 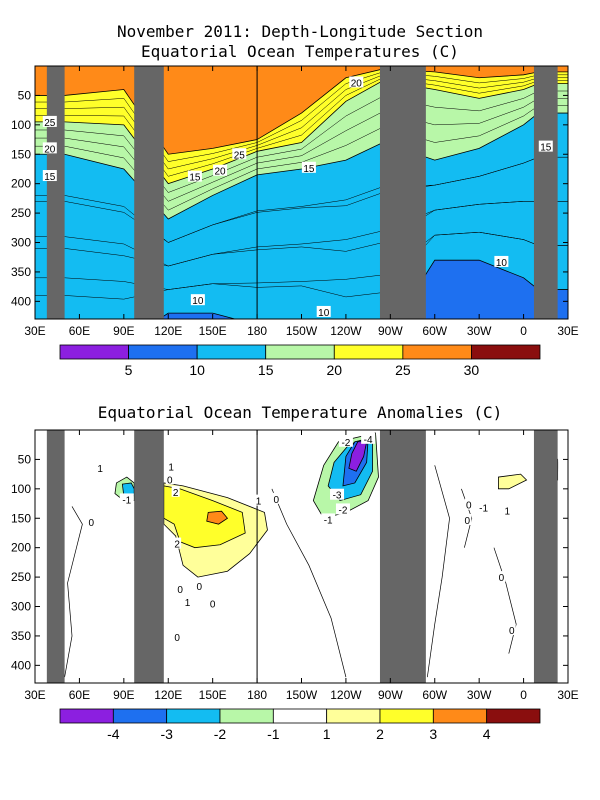 What do you see at coordinates (257, 695) in the screenshot?
I see `chart-2-xtick-label-5: 180` at bounding box center [257, 695].